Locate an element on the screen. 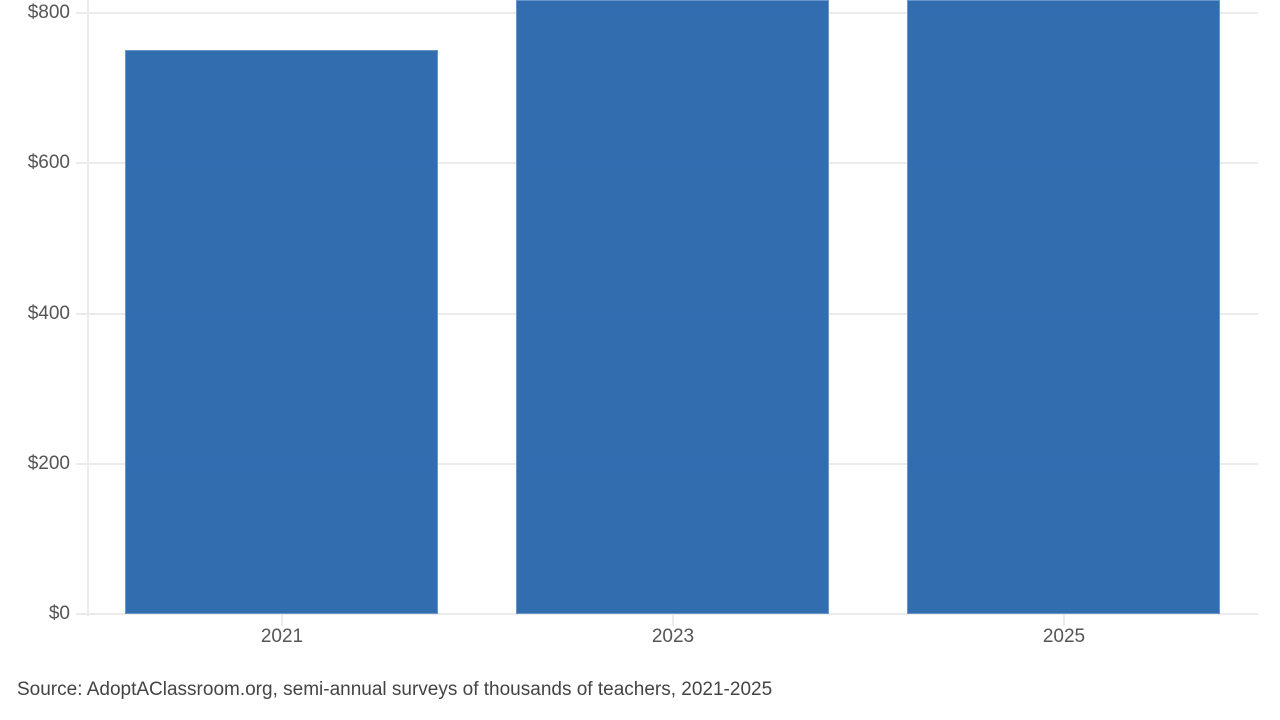 The height and width of the screenshot is (720, 1280). y-tick-label: $0 is located at coordinates (59, 613).